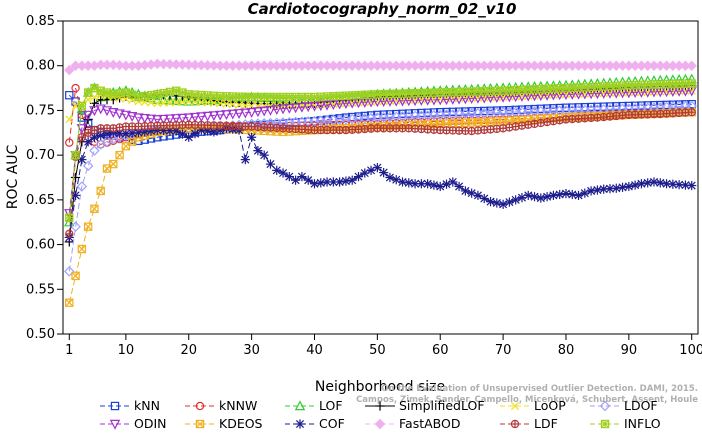  What do you see at coordinates (503, 350) in the screenshot?
I see `x-tick-label: 70` at bounding box center [503, 350].